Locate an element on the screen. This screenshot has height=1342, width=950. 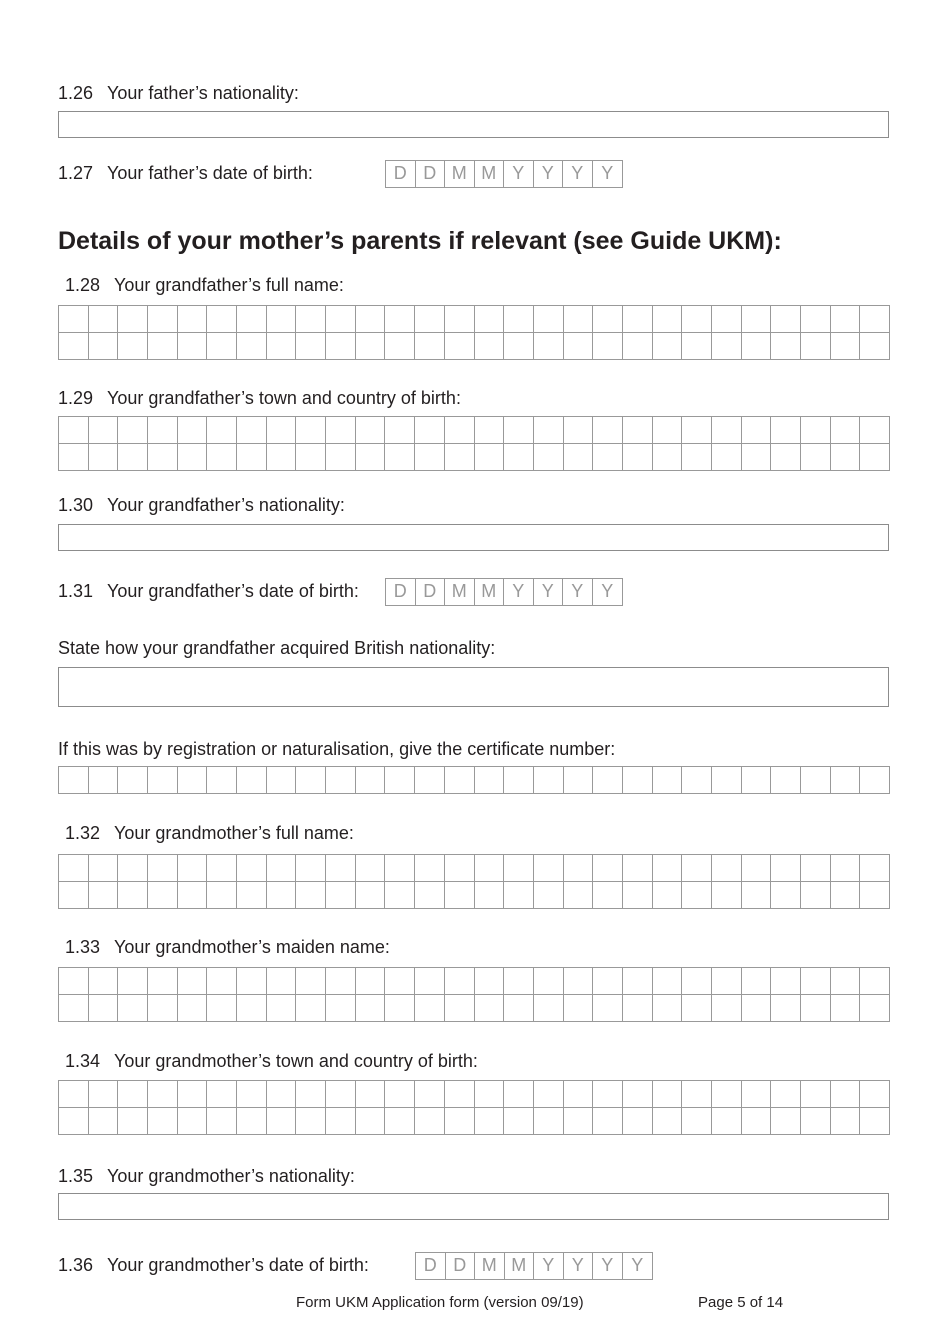
grandfather-name-input is located at coordinates (474, 332).